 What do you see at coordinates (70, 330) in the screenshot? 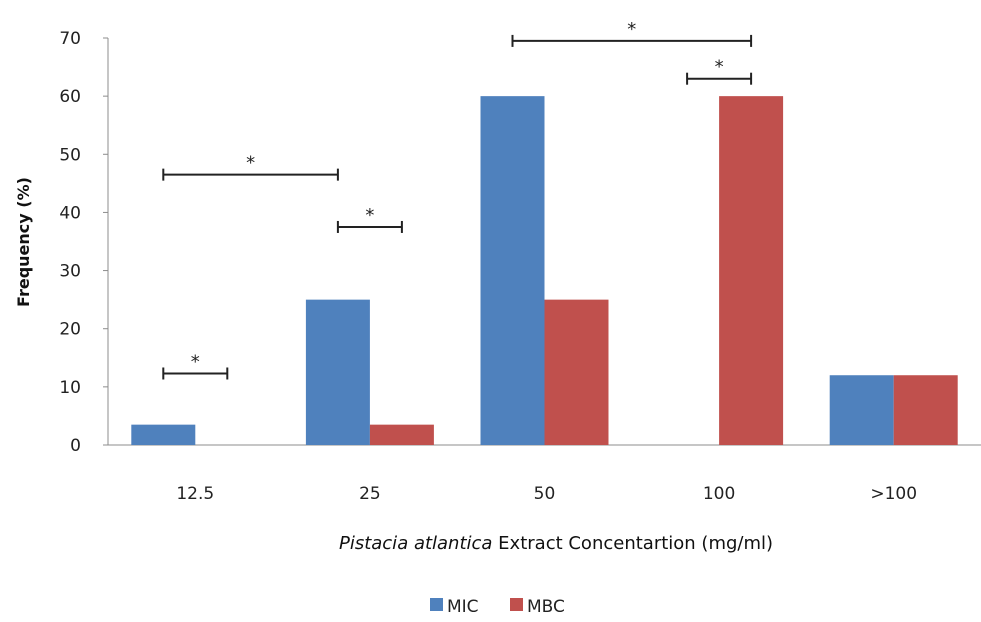
I see `y-tick-label: 20` at bounding box center [70, 330].